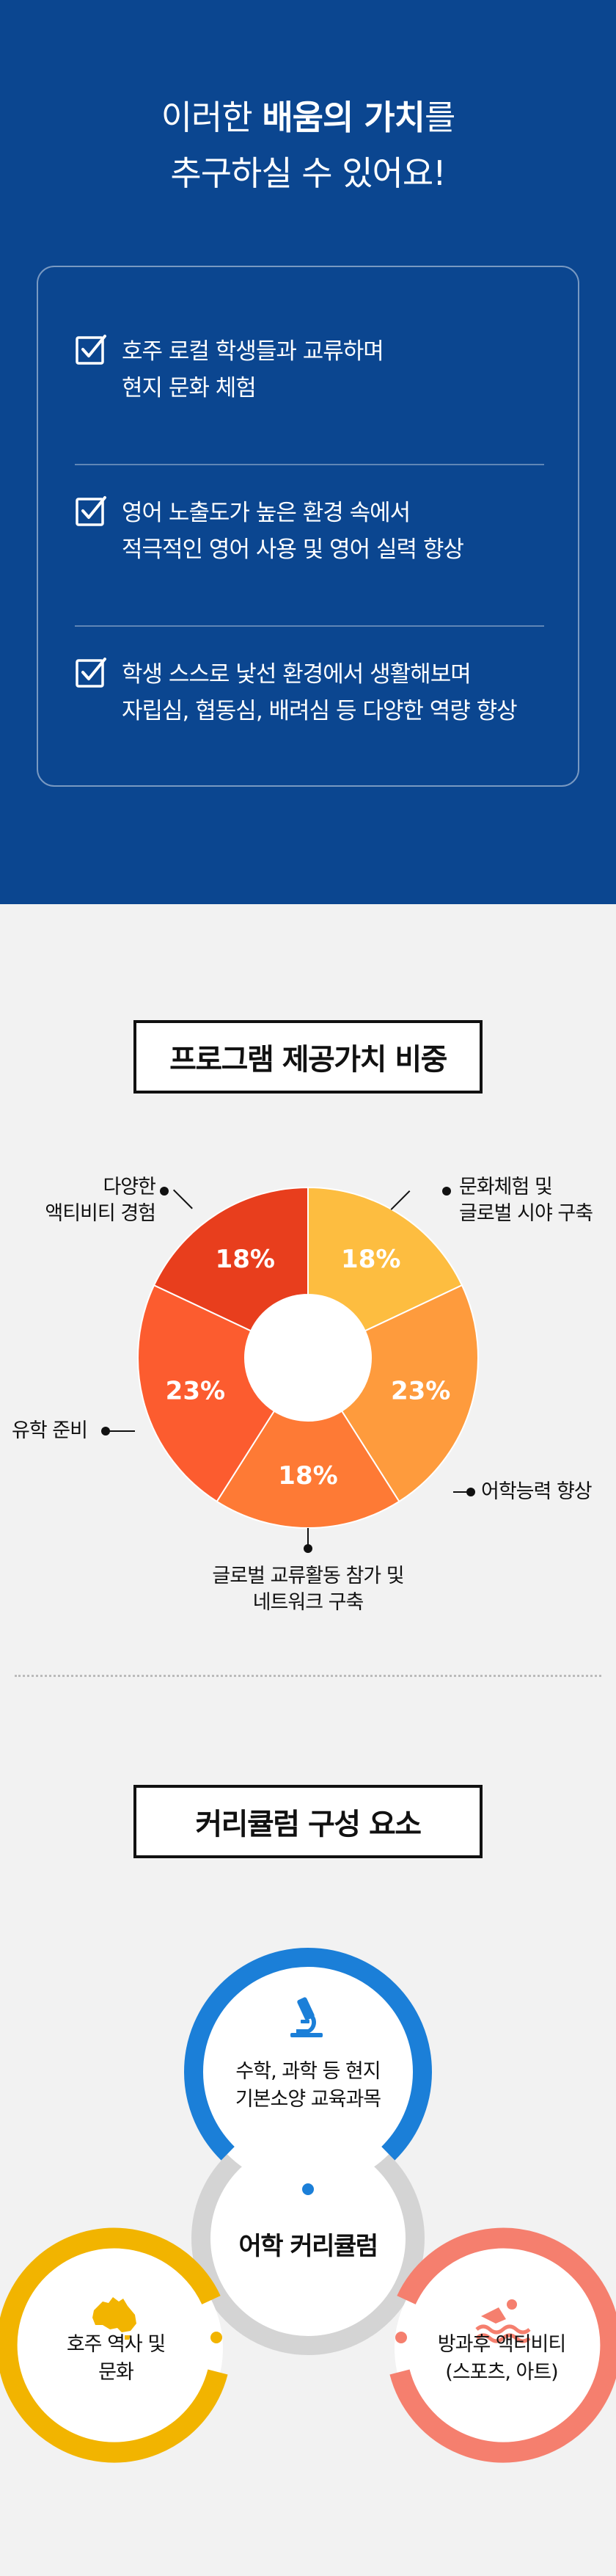  I want to click on hero-title-line2: 추구하실 수 있어요!, so click(308, 173).